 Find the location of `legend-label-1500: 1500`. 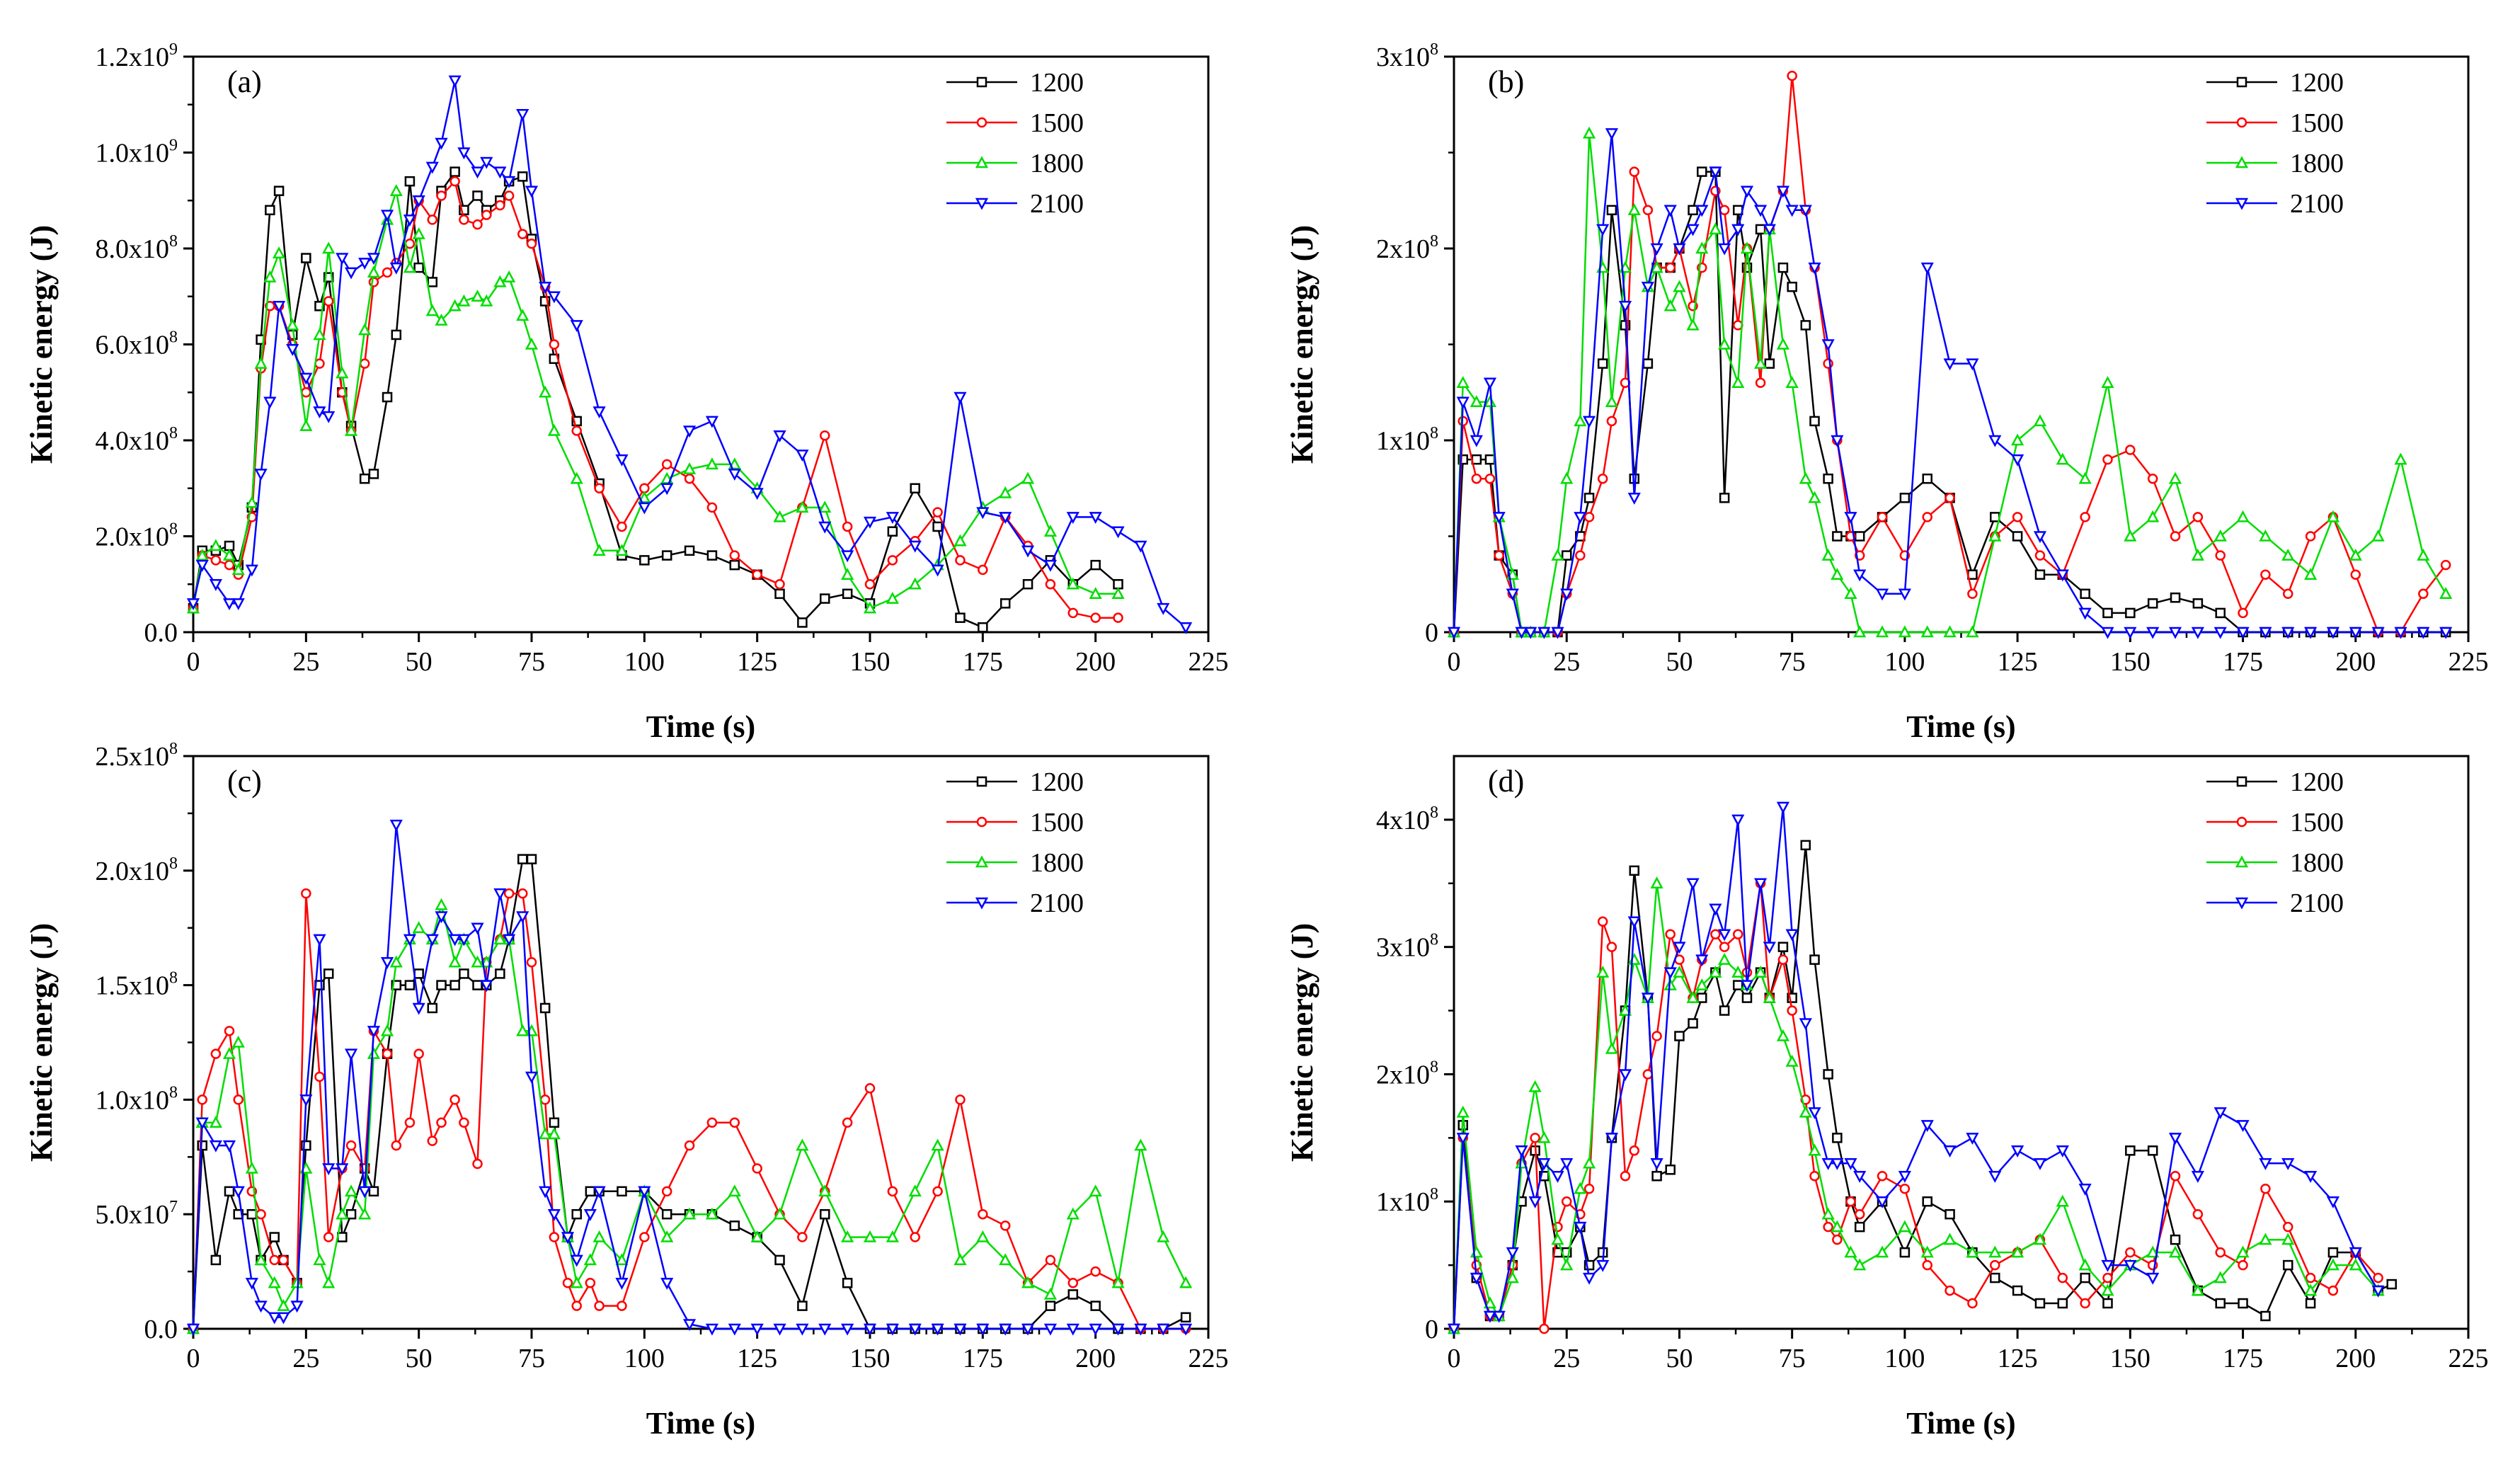

legend-label-1500: 1500 is located at coordinates (1057, 822).